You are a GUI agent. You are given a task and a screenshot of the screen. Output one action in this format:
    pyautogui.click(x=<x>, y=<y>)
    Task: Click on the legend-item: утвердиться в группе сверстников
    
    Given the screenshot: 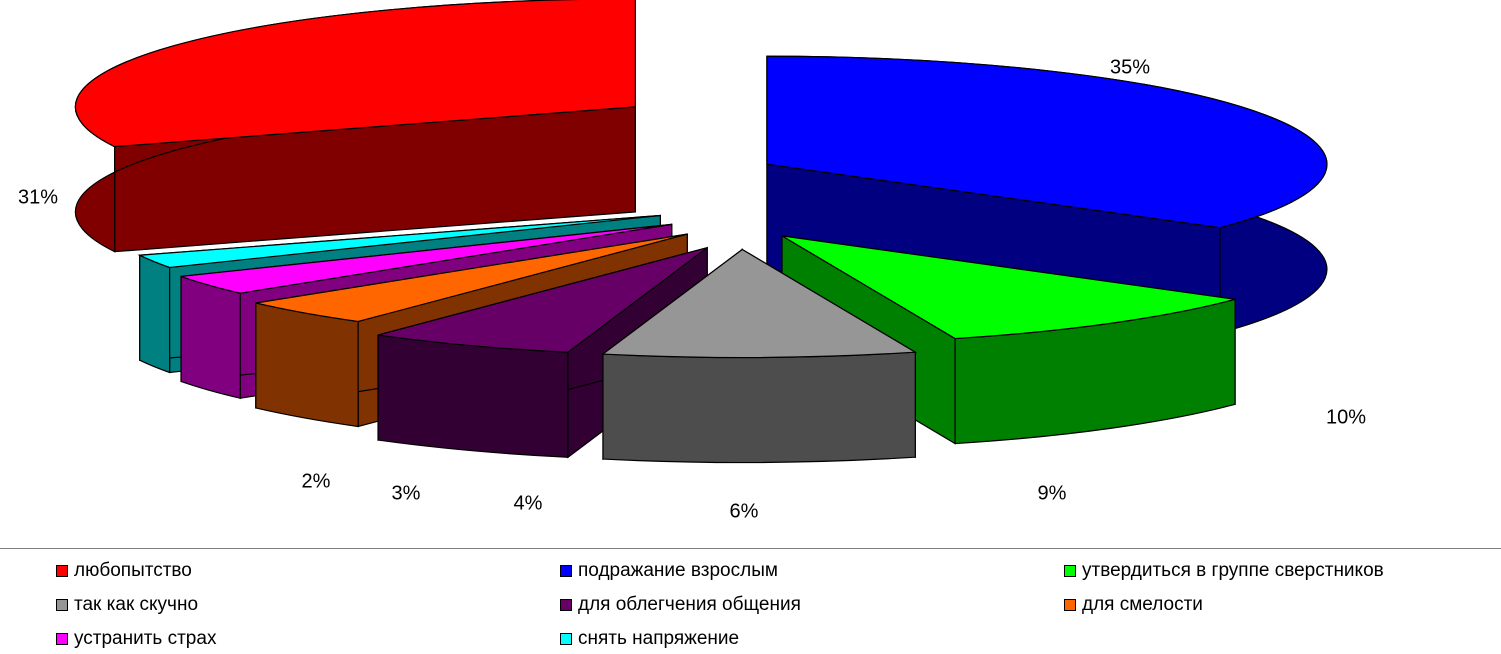 What is the action you would take?
    pyautogui.click(x=1224, y=571)
    